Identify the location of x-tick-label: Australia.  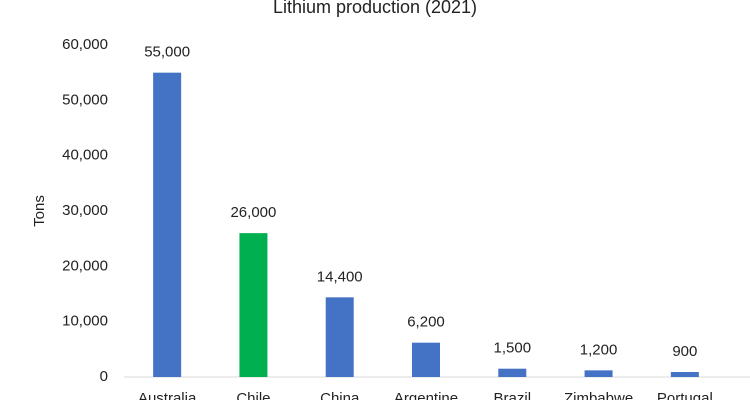
(167, 395).